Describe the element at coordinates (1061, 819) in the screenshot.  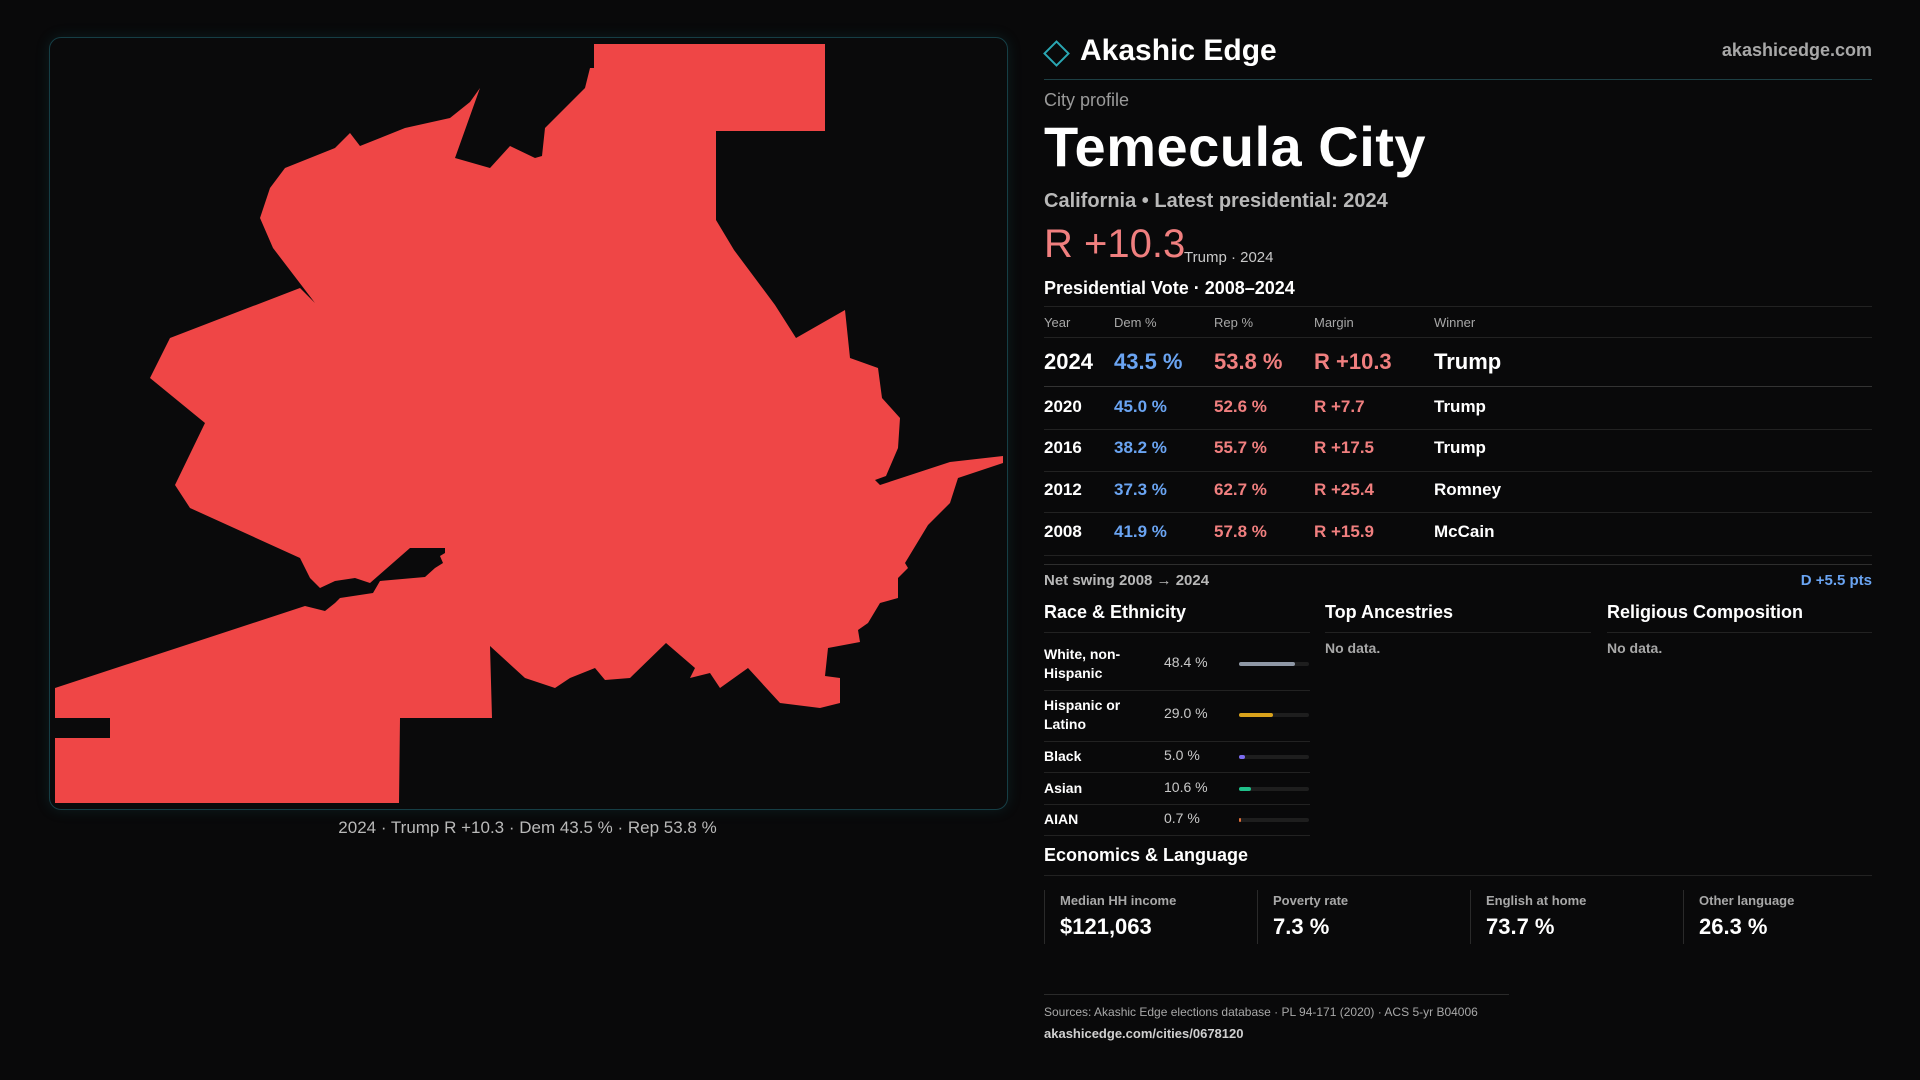
I see `race-label: AIAN` at that location.